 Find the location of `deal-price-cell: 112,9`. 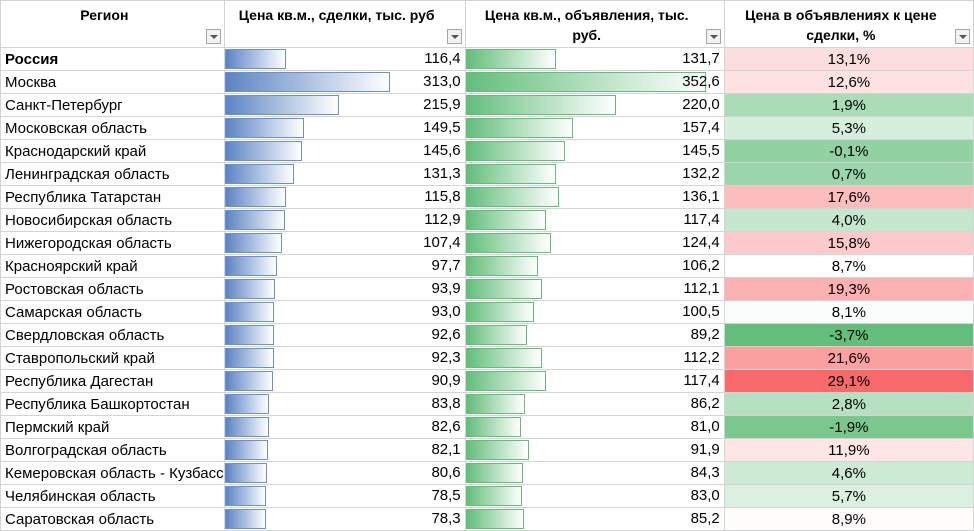

deal-price-cell: 112,9 is located at coordinates (344, 220).